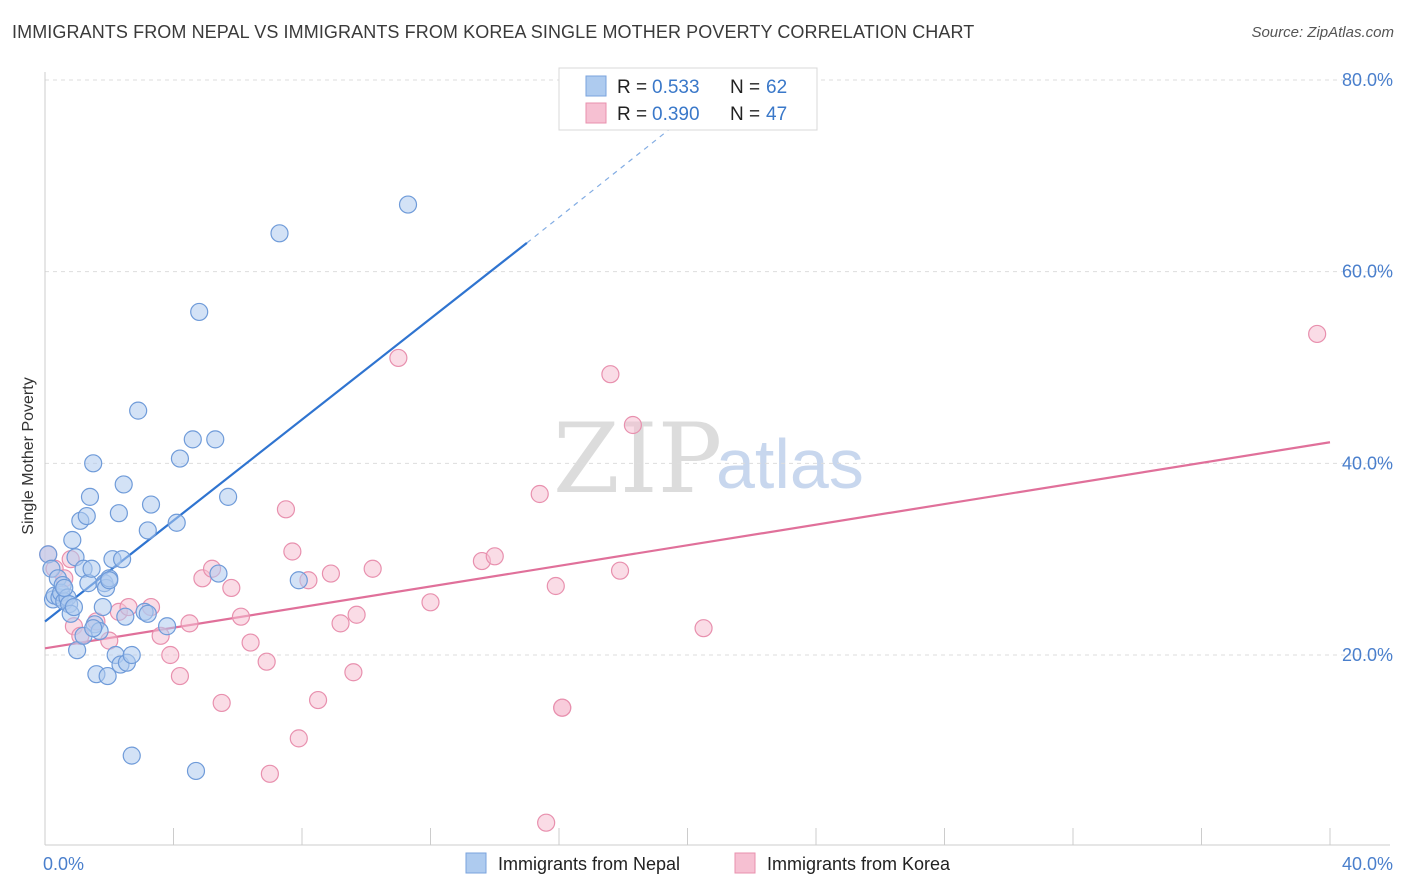 The height and width of the screenshot is (892, 1406). I want to click on legend-r-label-nepal: R =, so click(632, 87).